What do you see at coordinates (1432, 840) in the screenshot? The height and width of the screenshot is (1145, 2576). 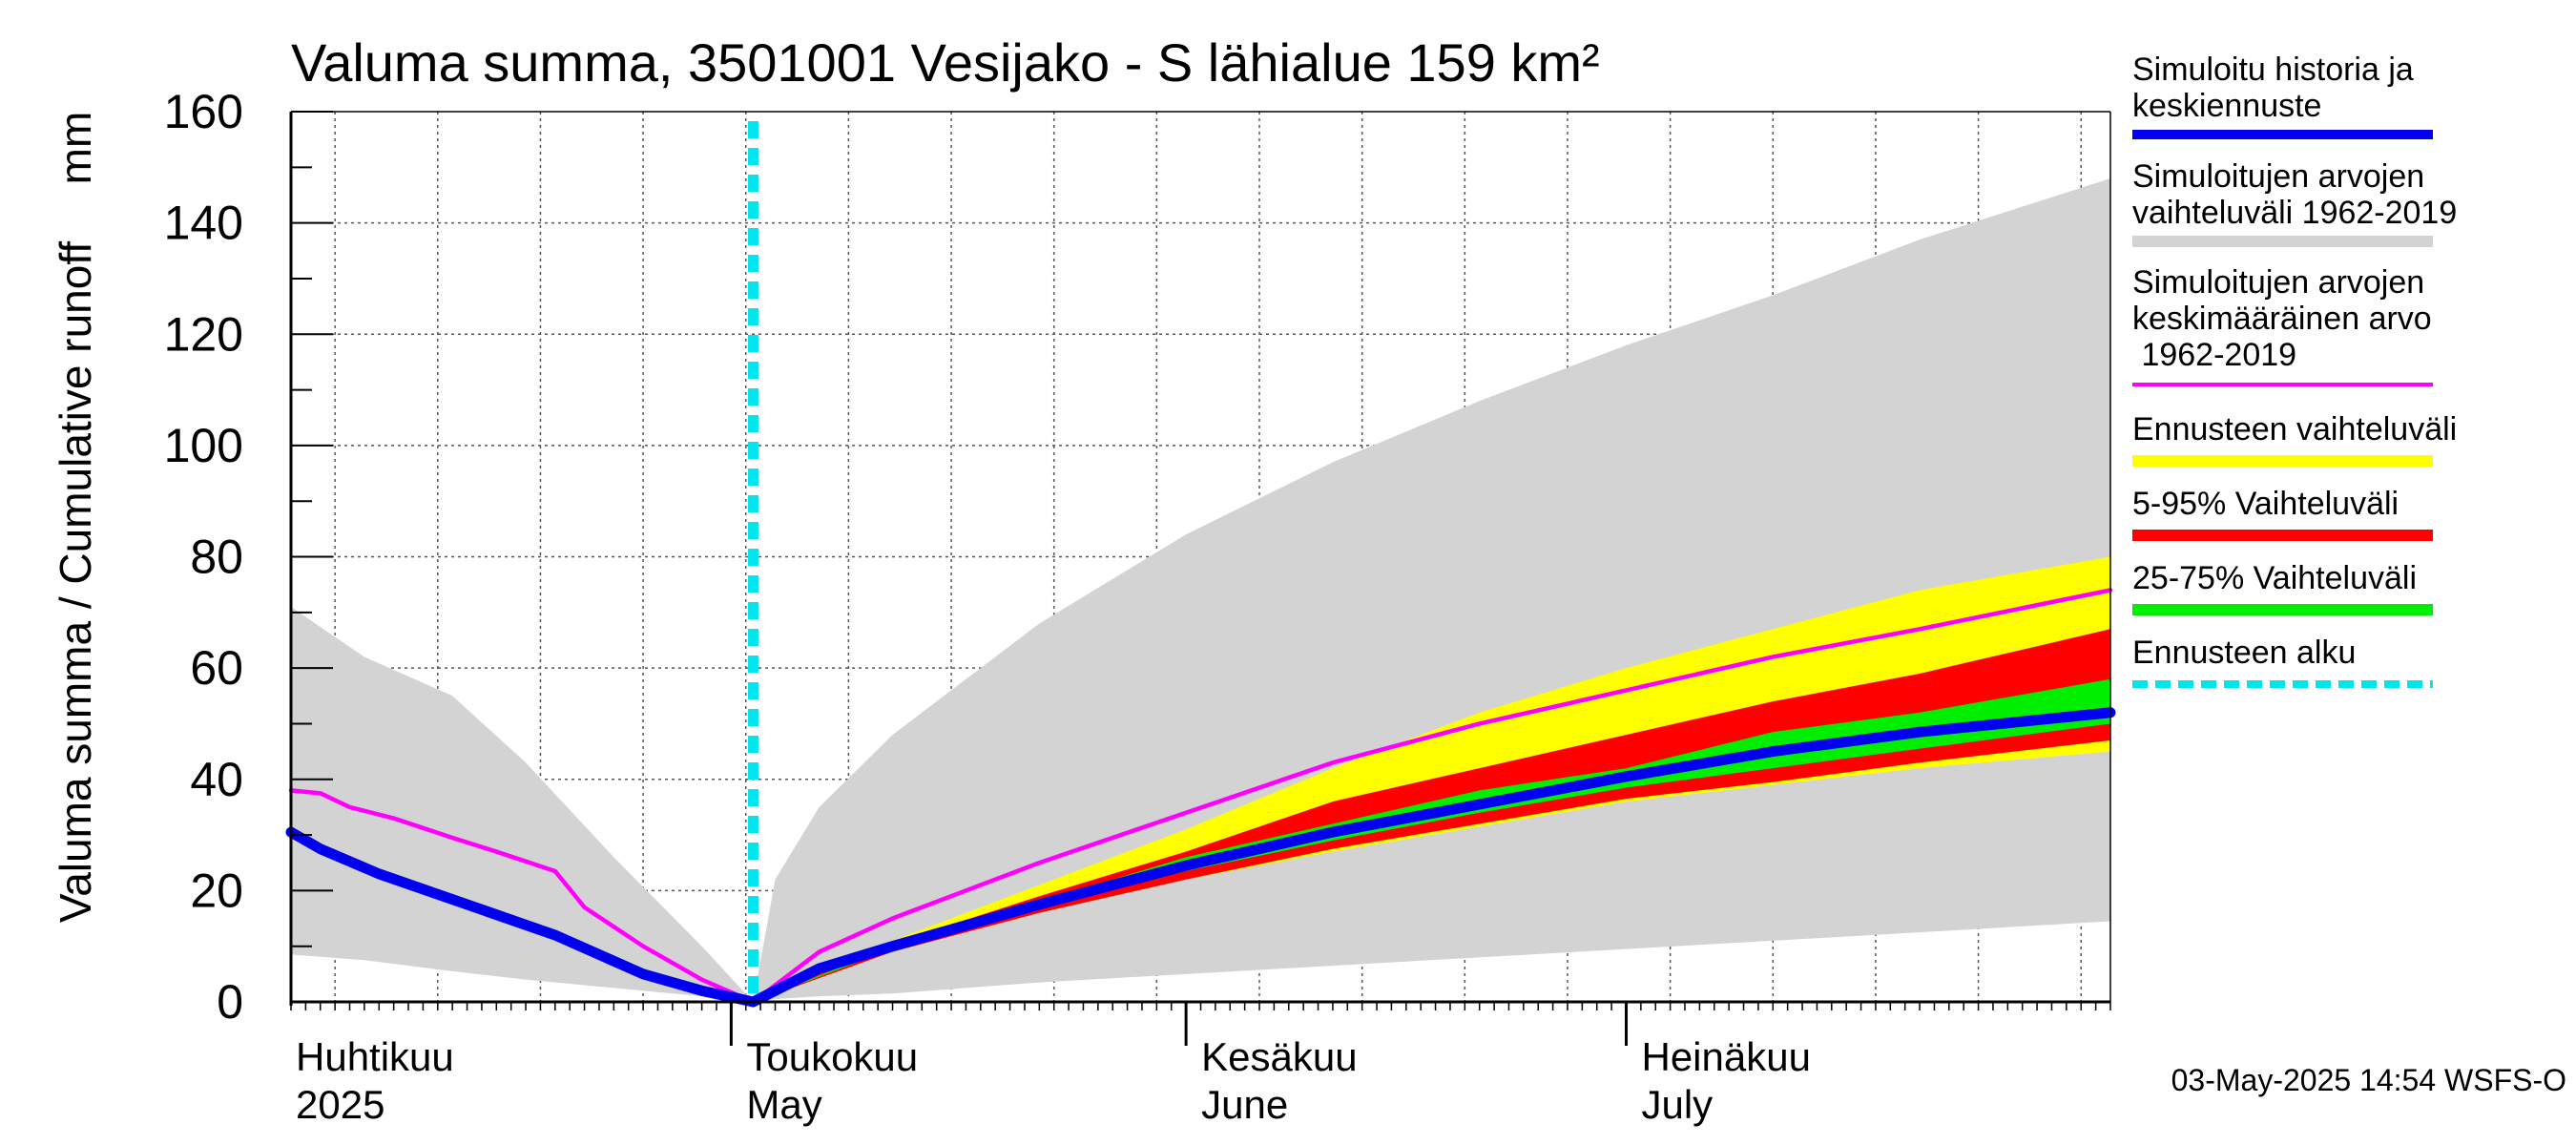 I see `band-area` at bounding box center [1432, 840].